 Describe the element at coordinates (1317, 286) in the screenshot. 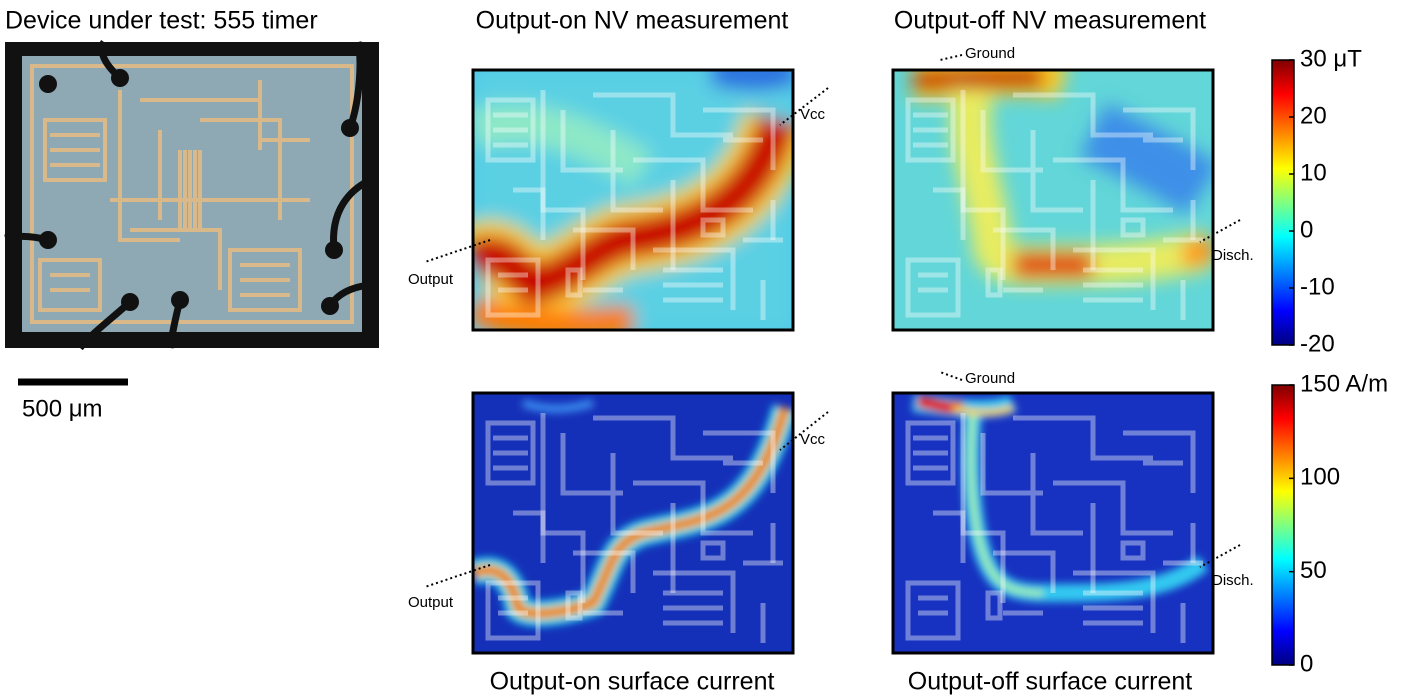

I see `tick-label: -10` at that location.